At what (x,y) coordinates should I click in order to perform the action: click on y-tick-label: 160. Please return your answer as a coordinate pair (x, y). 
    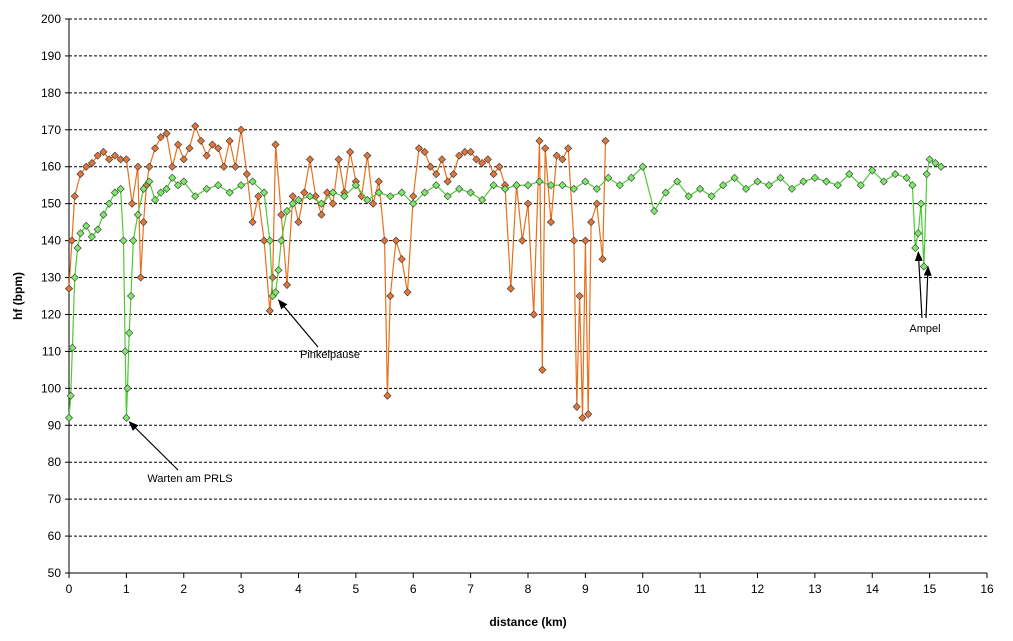
    Looking at the image, I should click on (51, 167).